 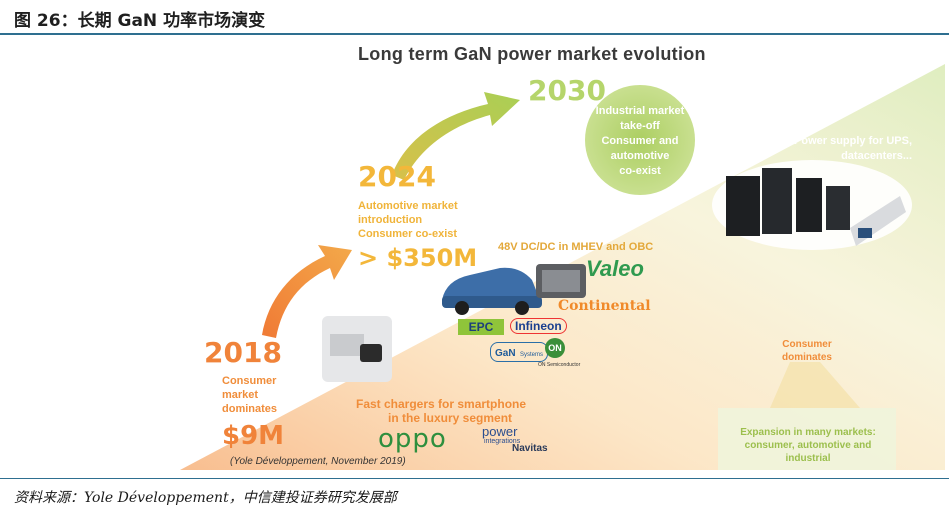 What do you see at coordinates (812, 205) in the screenshot?
I see `server-photo` at bounding box center [812, 205].